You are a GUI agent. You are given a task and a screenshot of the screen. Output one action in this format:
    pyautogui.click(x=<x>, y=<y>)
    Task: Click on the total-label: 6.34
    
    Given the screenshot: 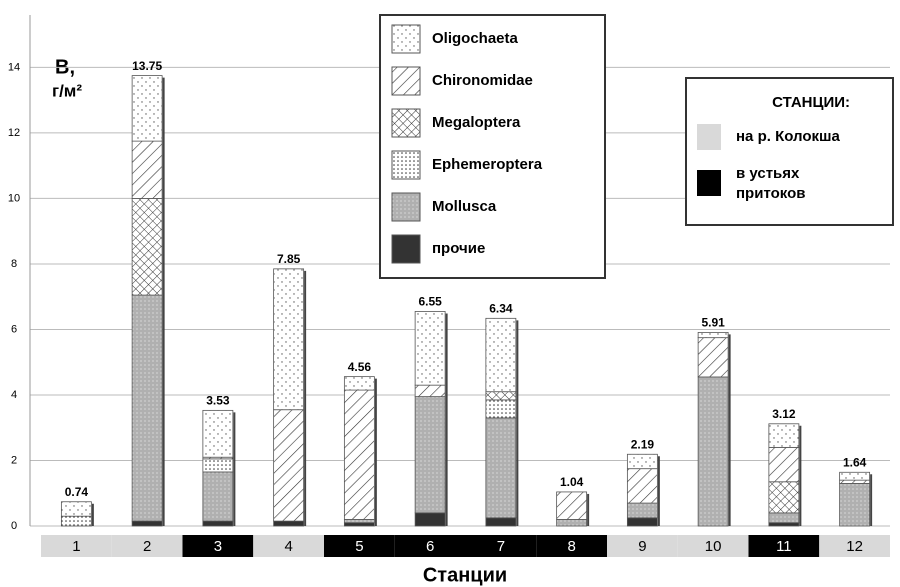 What is the action you would take?
    pyautogui.click(x=501, y=308)
    